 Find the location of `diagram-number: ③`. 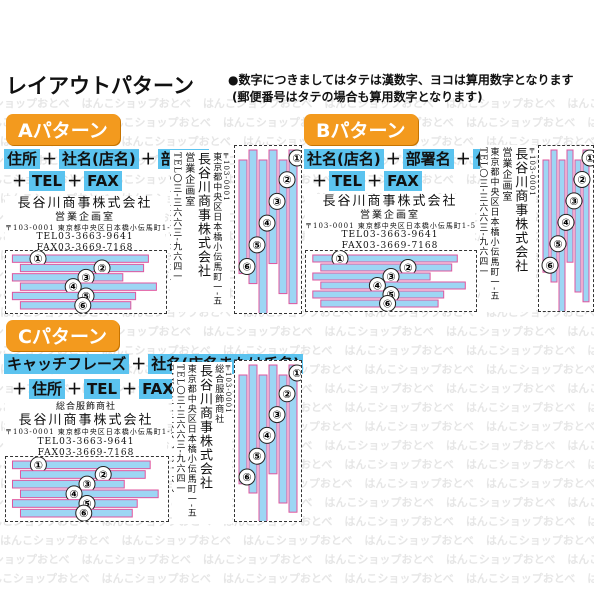

diagram-number: ③ is located at coordinates (276, 201).